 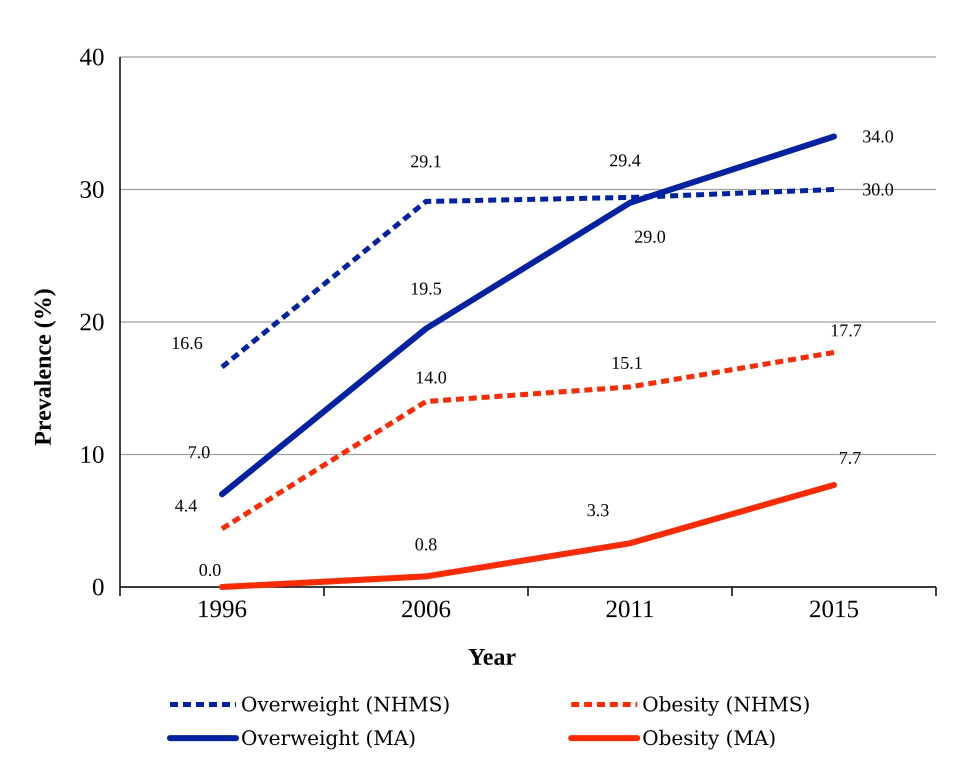 What do you see at coordinates (598, 510) in the screenshot?
I see `data-label: 3.3` at bounding box center [598, 510].